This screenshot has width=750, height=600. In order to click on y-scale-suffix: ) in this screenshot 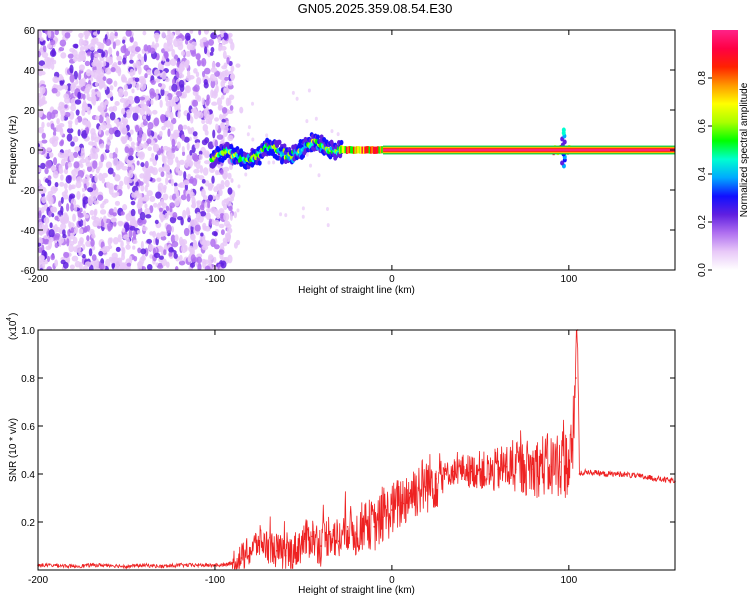, I will do `click(13, 314)`.